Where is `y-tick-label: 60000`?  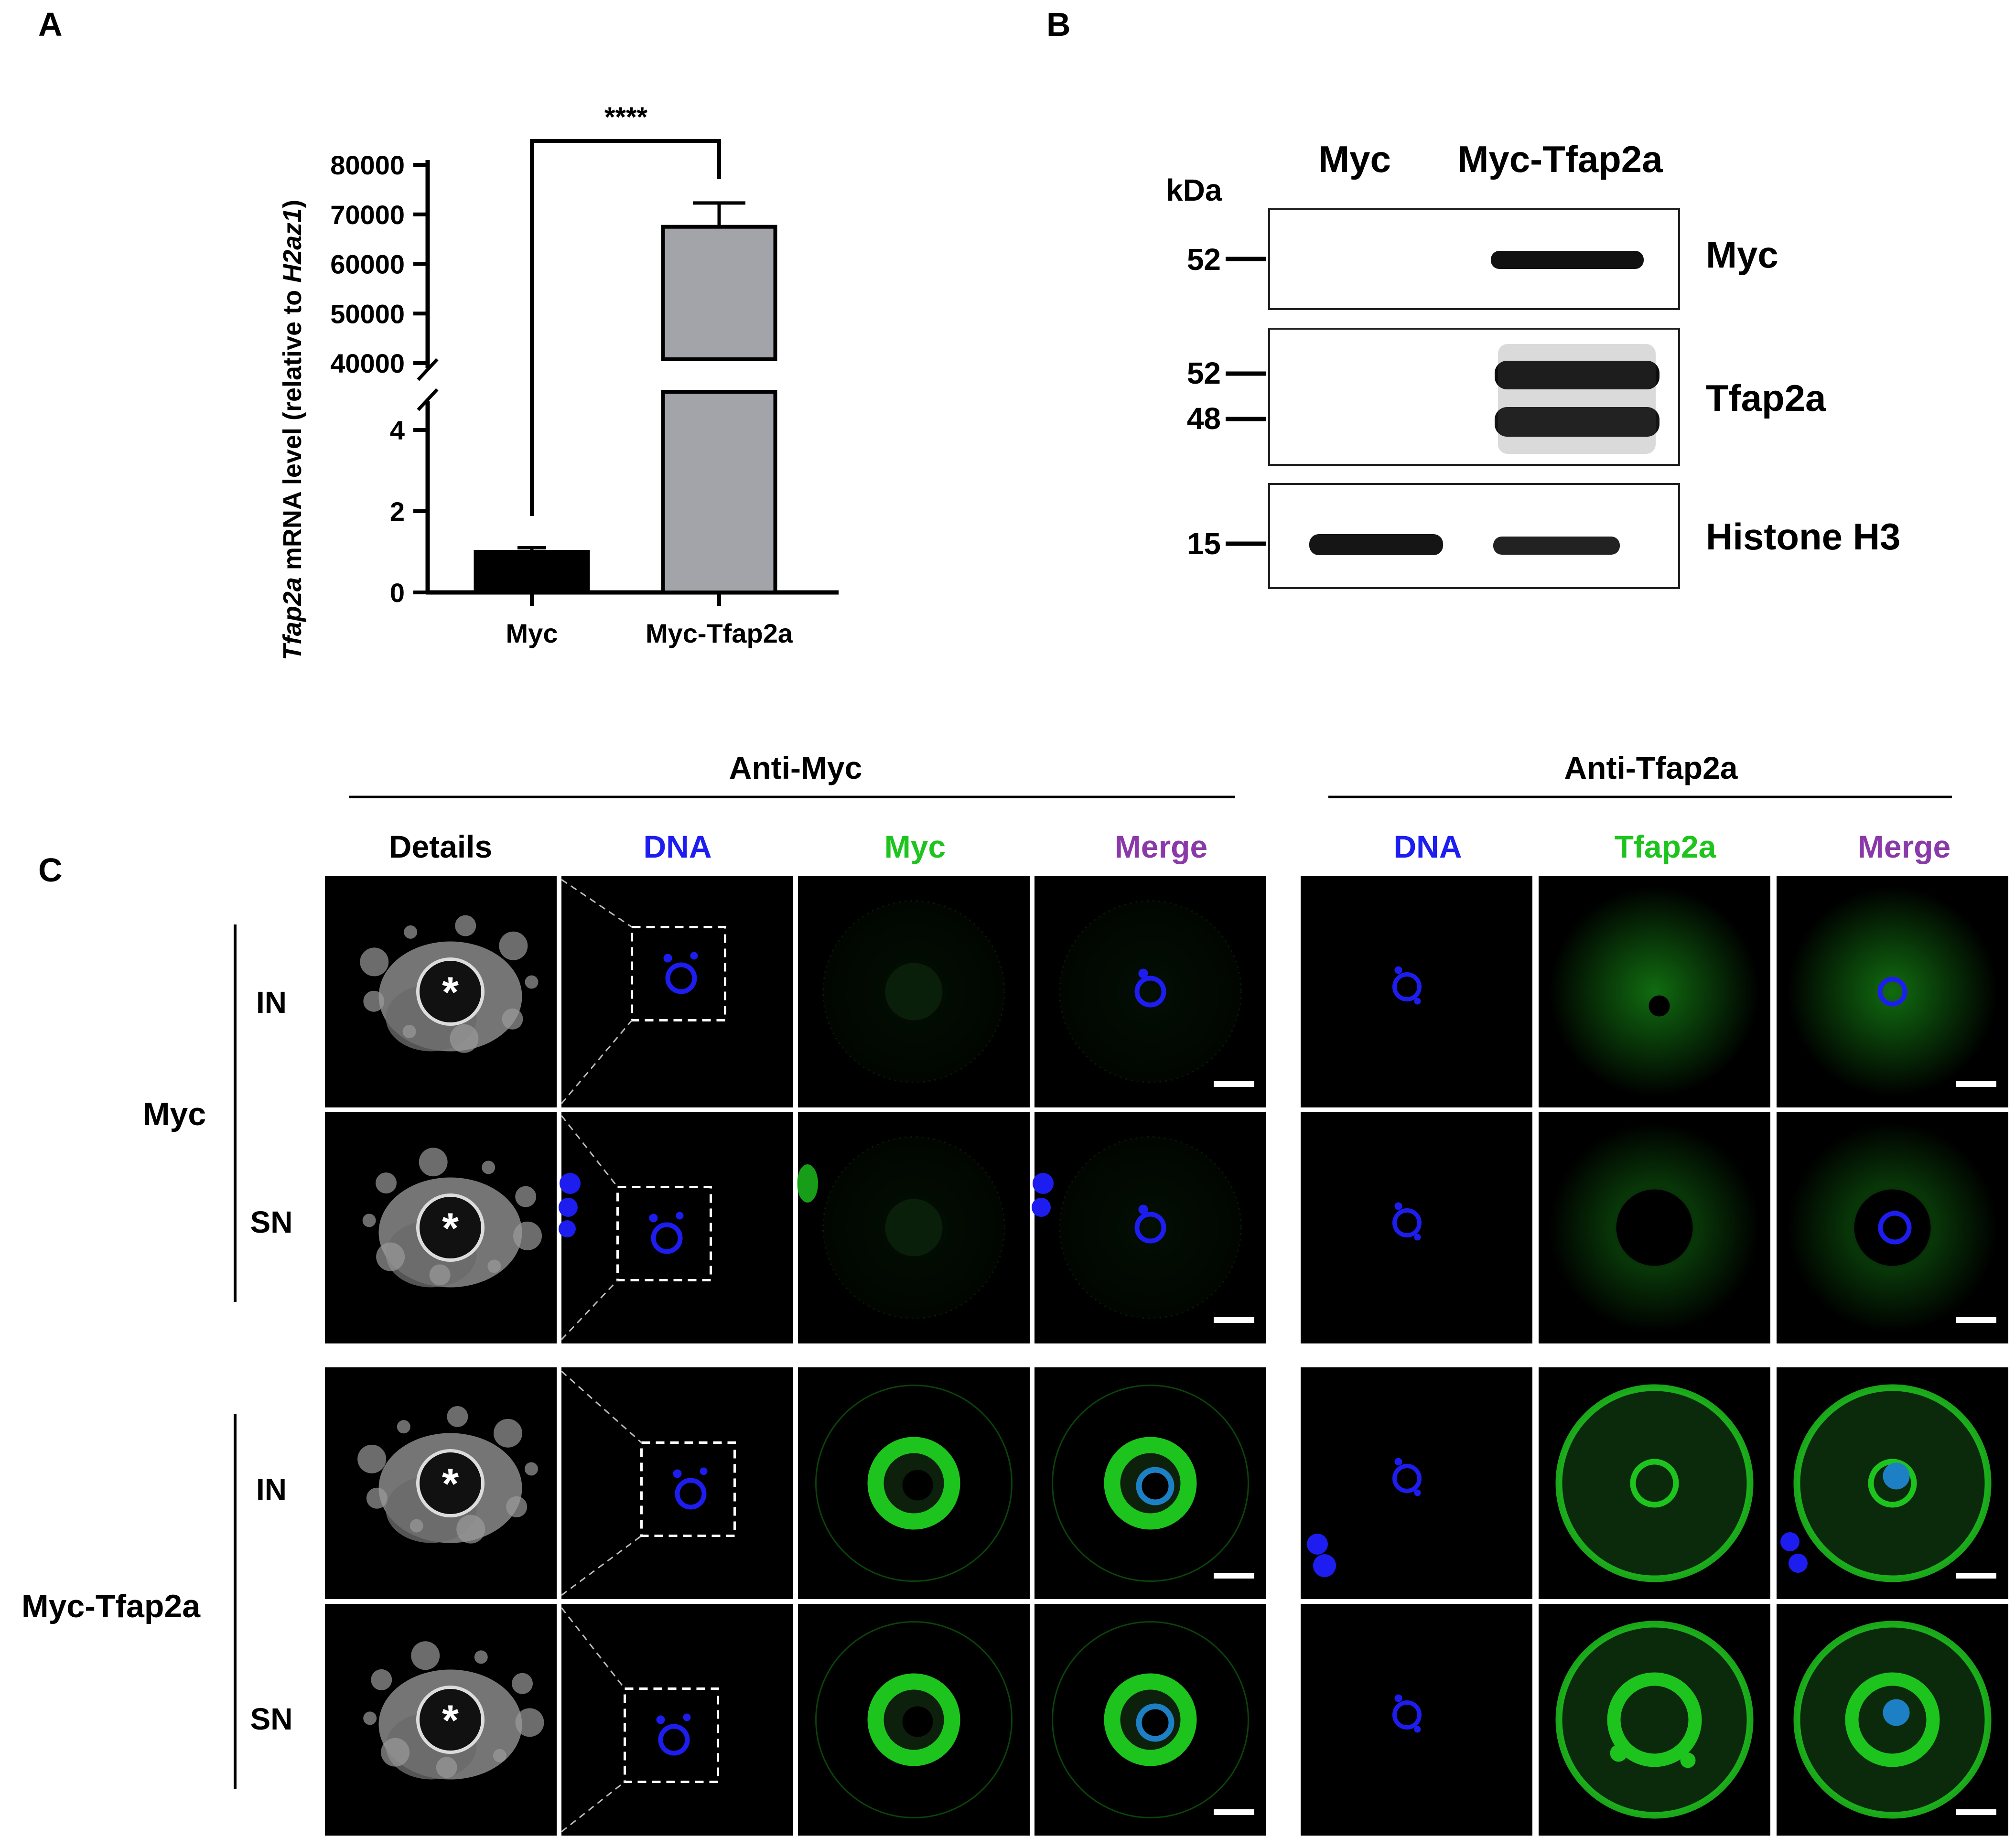
y-tick-label: 60000 is located at coordinates (368, 264).